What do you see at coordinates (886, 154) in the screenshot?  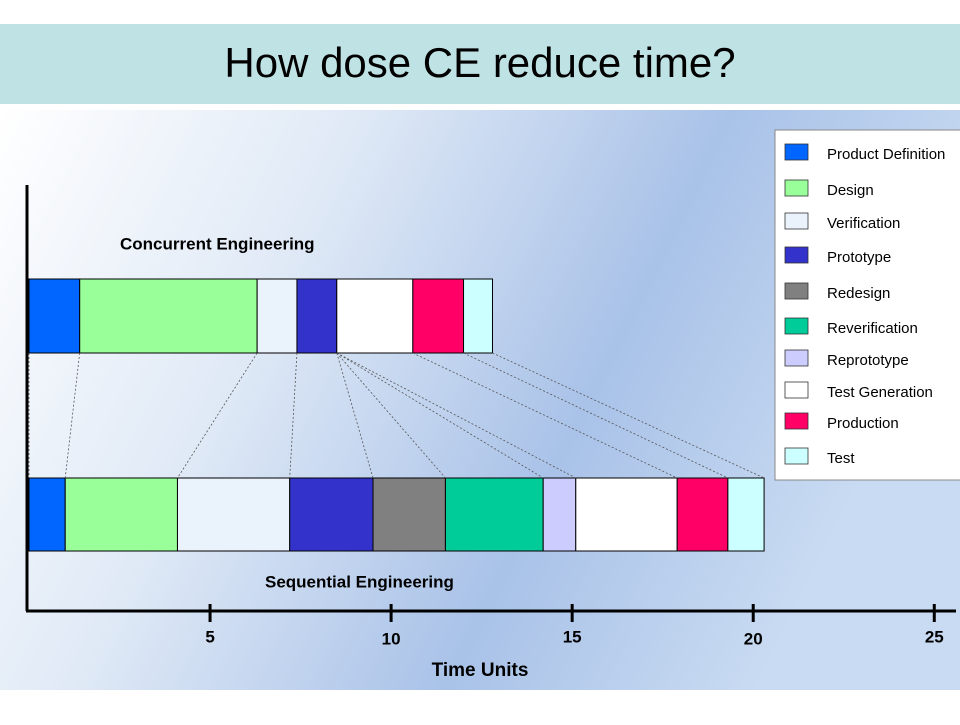 I see `legend-label: Product Definition` at bounding box center [886, 154].